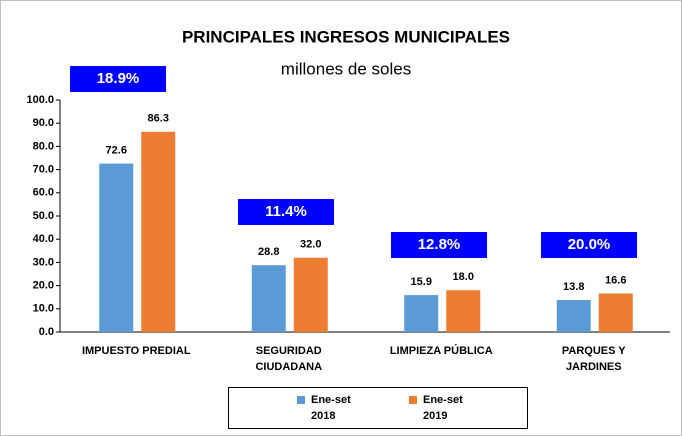 The height and width of the screenshot is (436, 682). Describe the element at coordinates (346, 36) in the screenshot. I see `chart-title: PRINCIPALES INGRESOS MUNICIPALES` at that location.